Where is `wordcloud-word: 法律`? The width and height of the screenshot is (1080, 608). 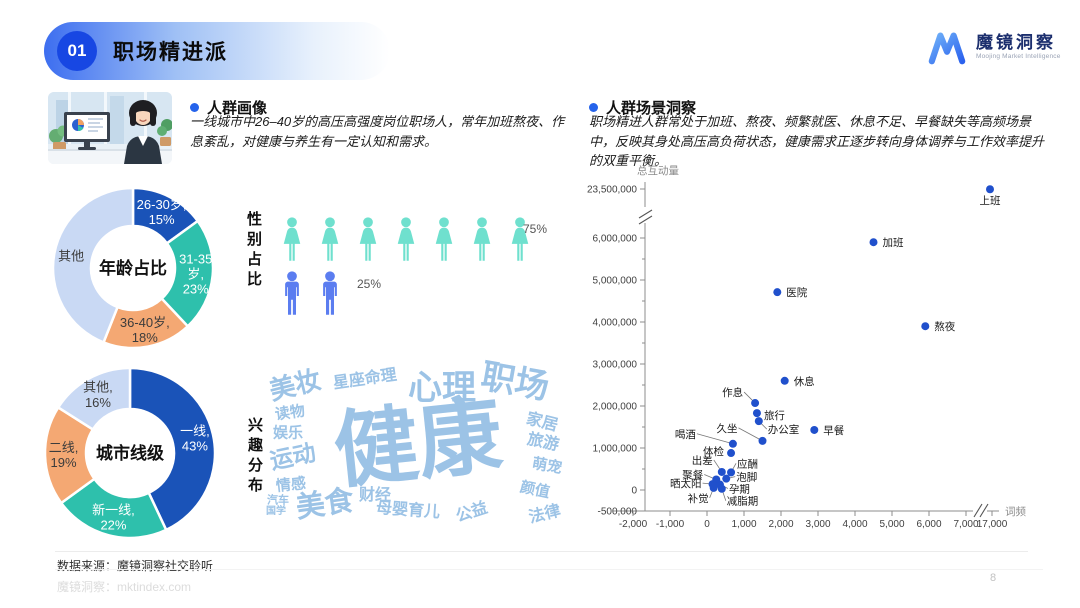
wordcloud-word: 法律 is located at coordinates (545, 514).